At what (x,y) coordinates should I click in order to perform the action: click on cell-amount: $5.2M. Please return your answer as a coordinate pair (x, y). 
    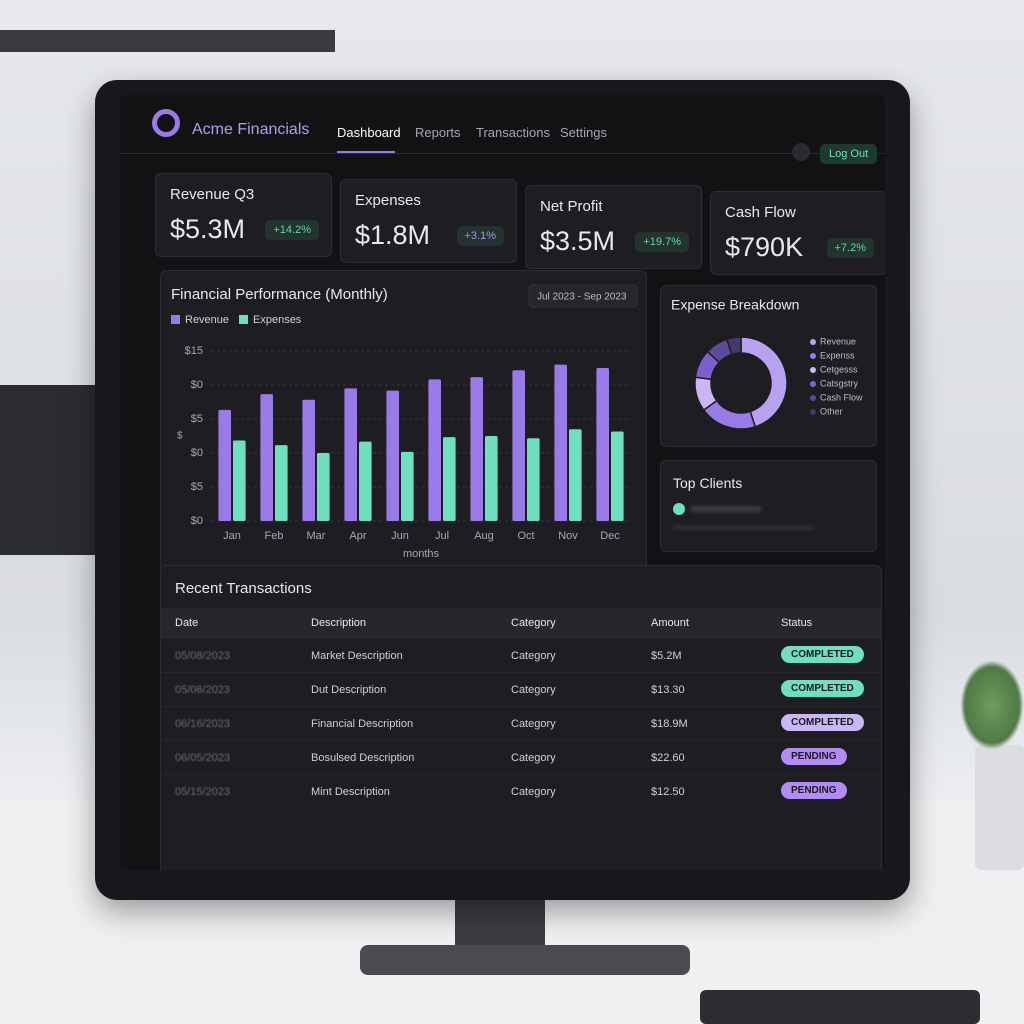
    Looking at the image, I should click on (666, 656).